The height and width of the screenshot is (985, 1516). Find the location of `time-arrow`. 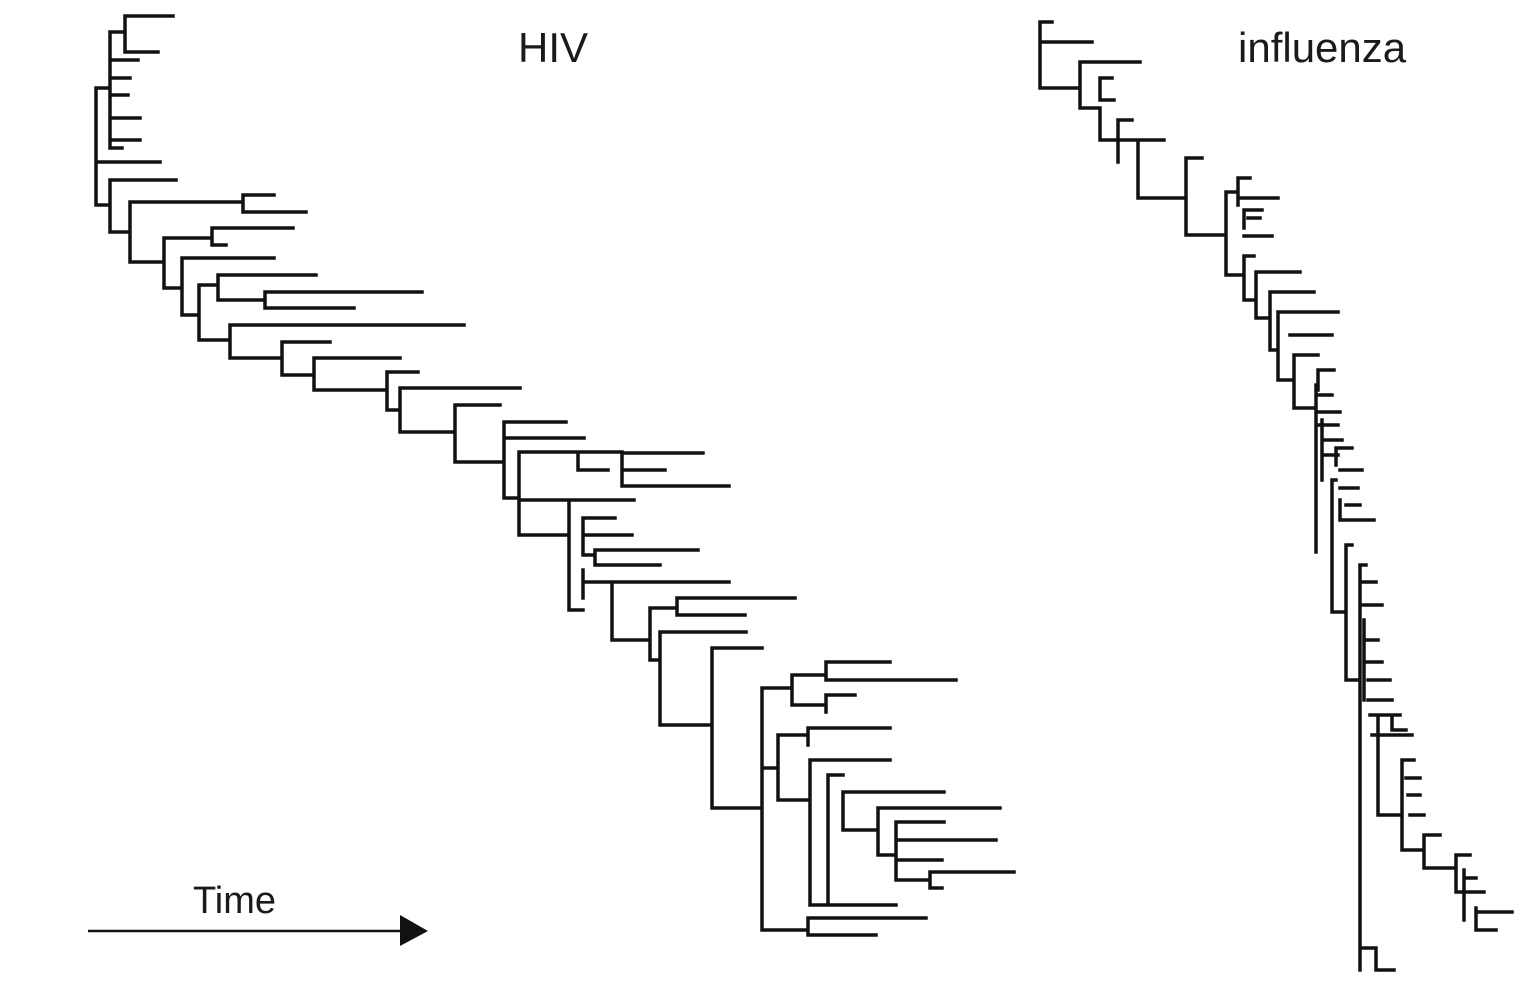

time-arrow is located at coordinates (258, 930).